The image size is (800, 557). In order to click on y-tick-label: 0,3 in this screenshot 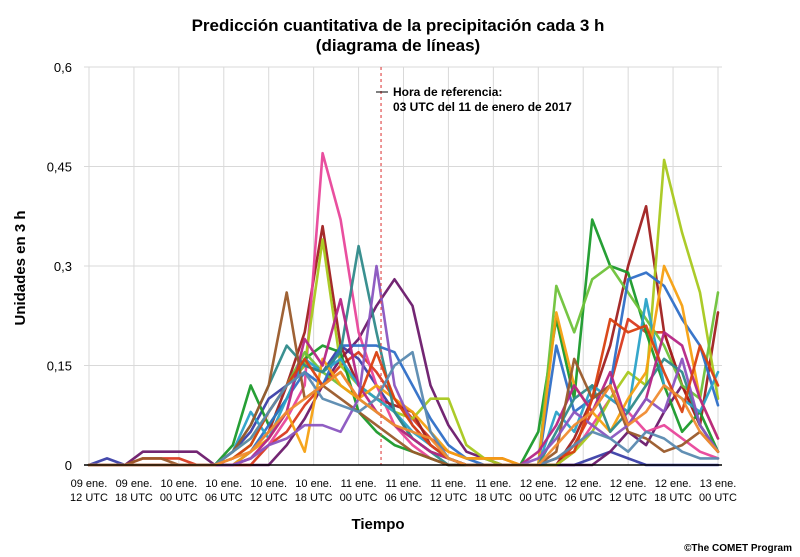, I will do `click(63, 266)`.